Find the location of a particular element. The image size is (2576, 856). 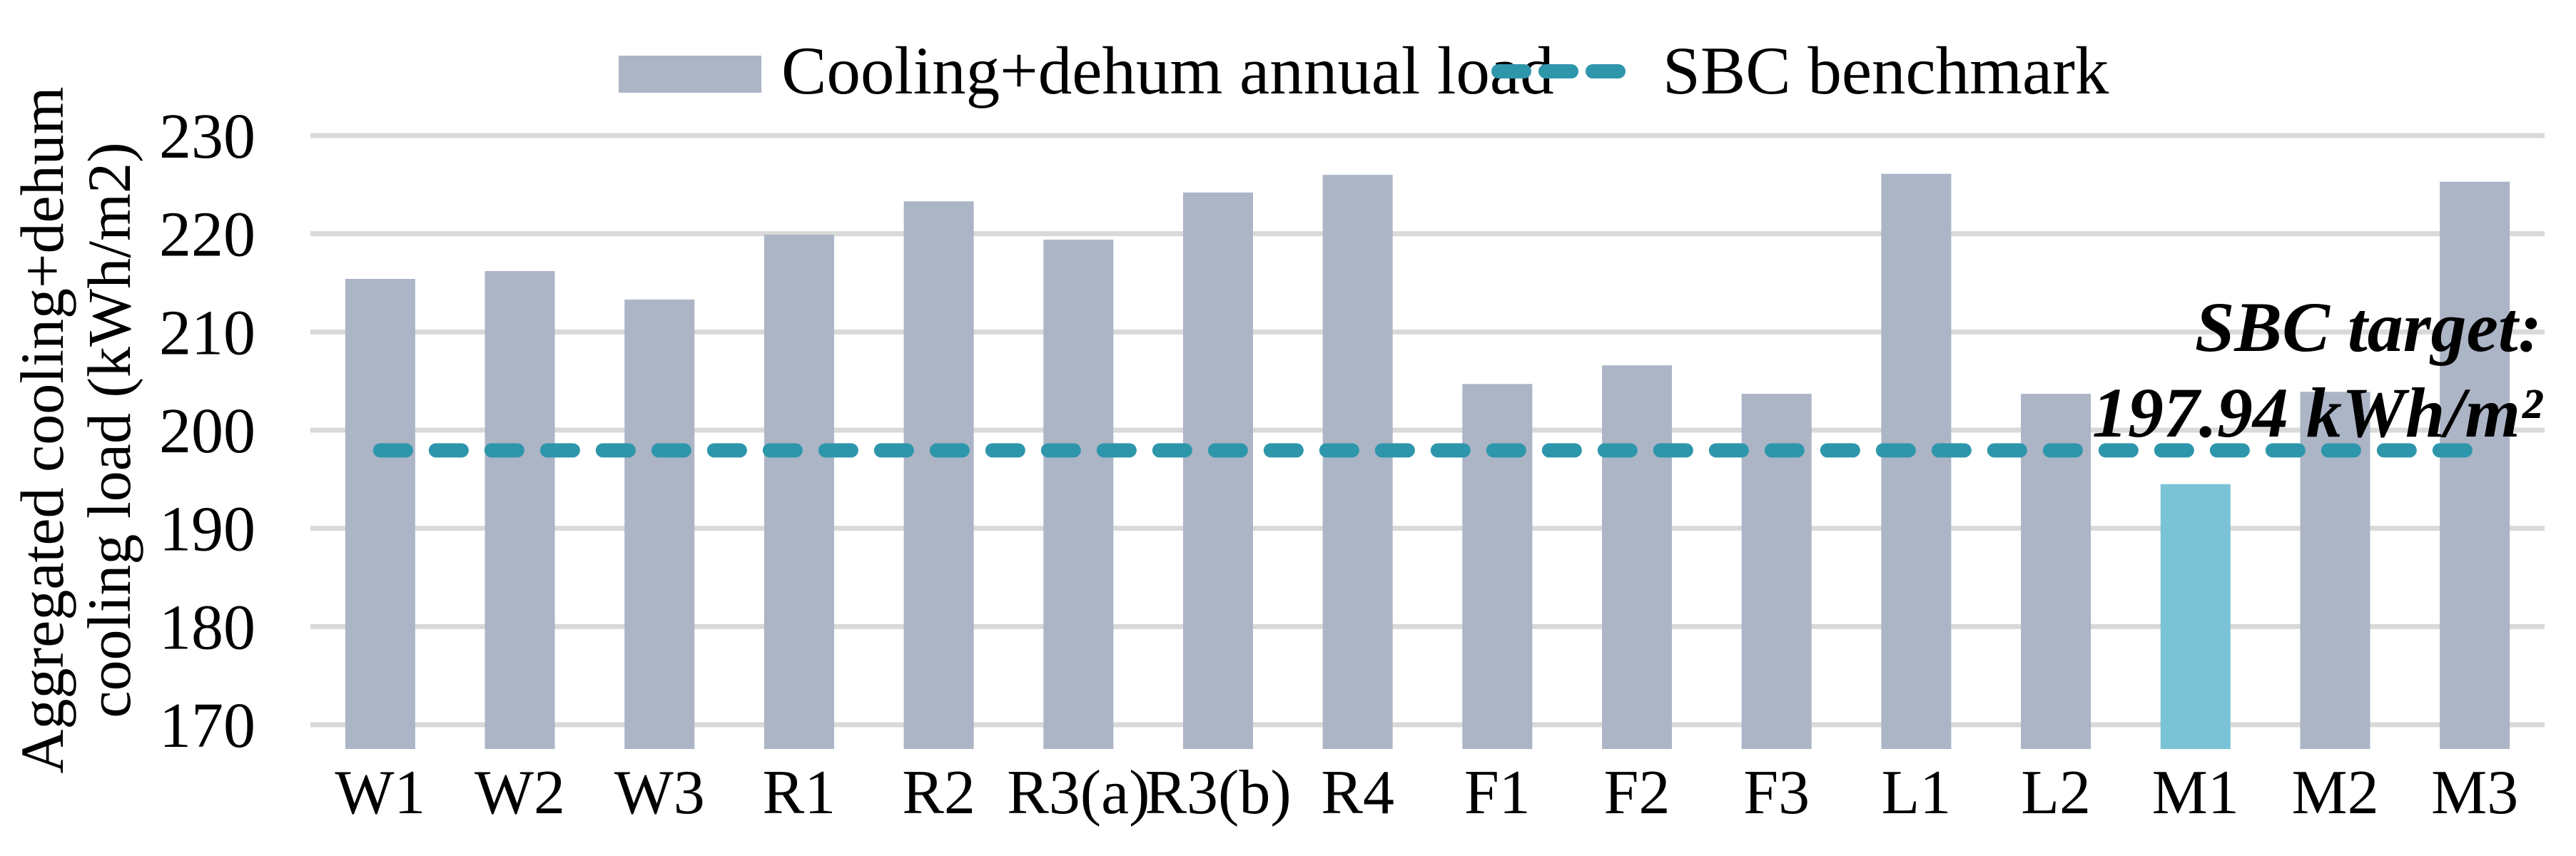

x-label-M2: M2 is located at coordinates (2334, 792).